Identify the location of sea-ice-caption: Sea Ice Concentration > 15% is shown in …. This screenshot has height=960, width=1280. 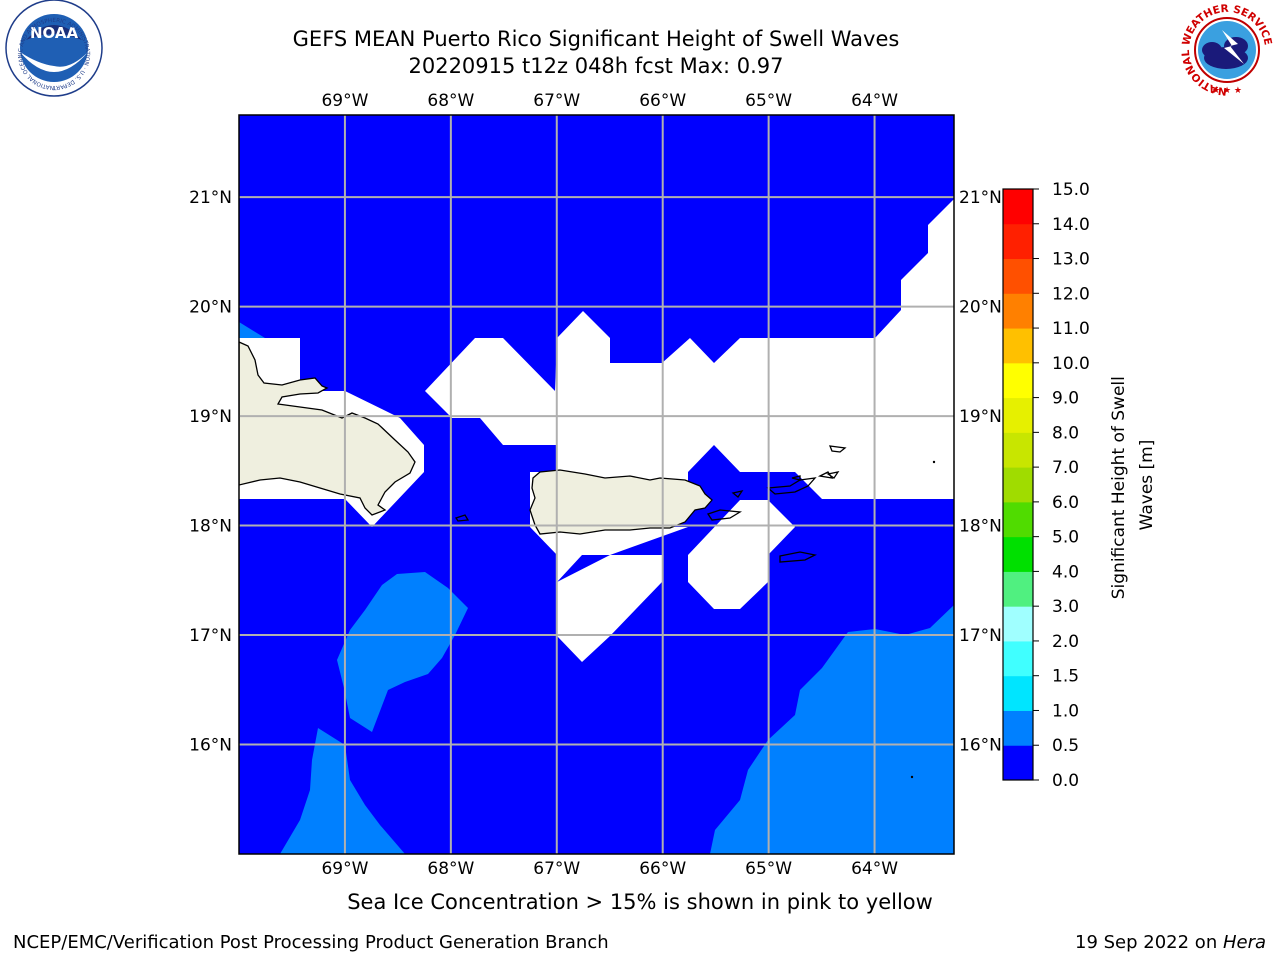
(640, 902).